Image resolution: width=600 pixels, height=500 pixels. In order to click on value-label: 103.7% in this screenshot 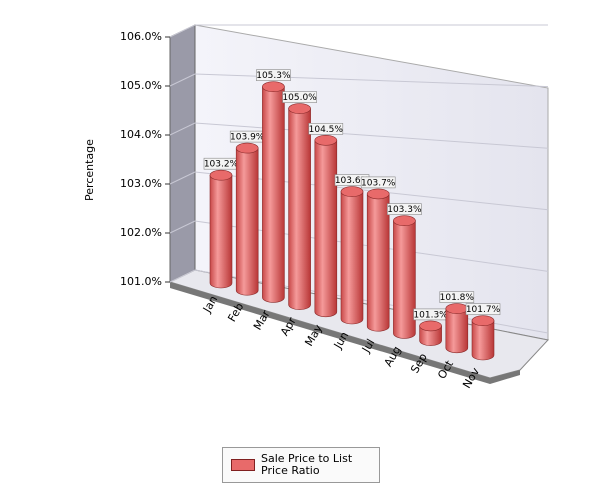, I will do `click(378, 183)`.